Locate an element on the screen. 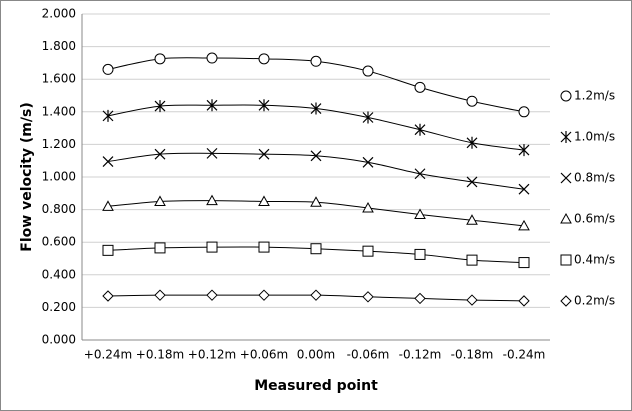 The height and width of the screenshot is (411, 632). x-tick-label: +0.24m is located at coordinates (108, 355).